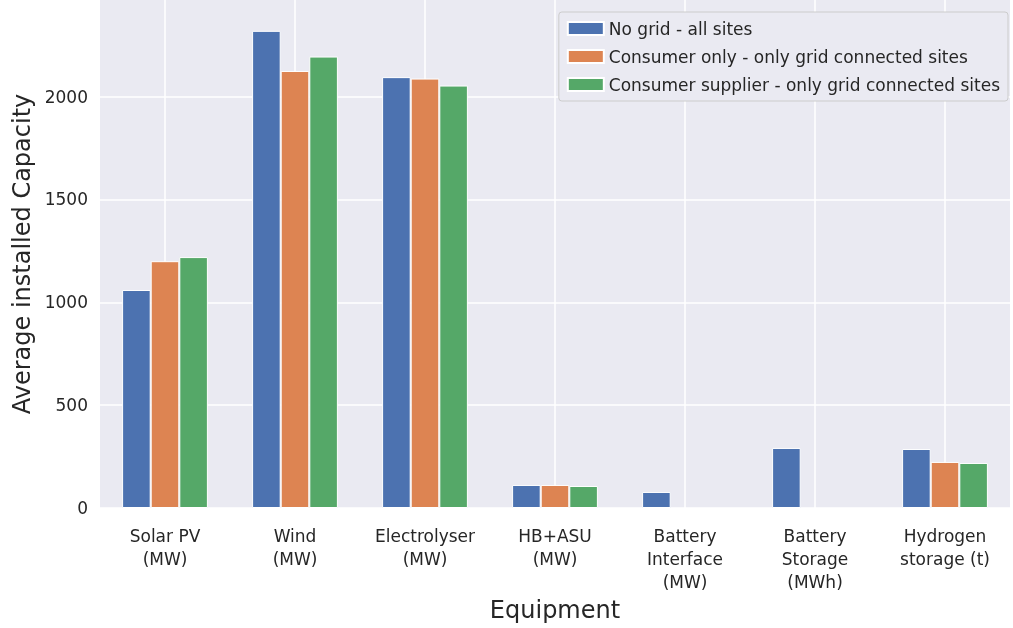 This screenshot has width=1013, height=628. What do you see at coordinates (82, 508) in the screenshot?
I see `y-tick-label: 0` at bounding box center [82, 508].